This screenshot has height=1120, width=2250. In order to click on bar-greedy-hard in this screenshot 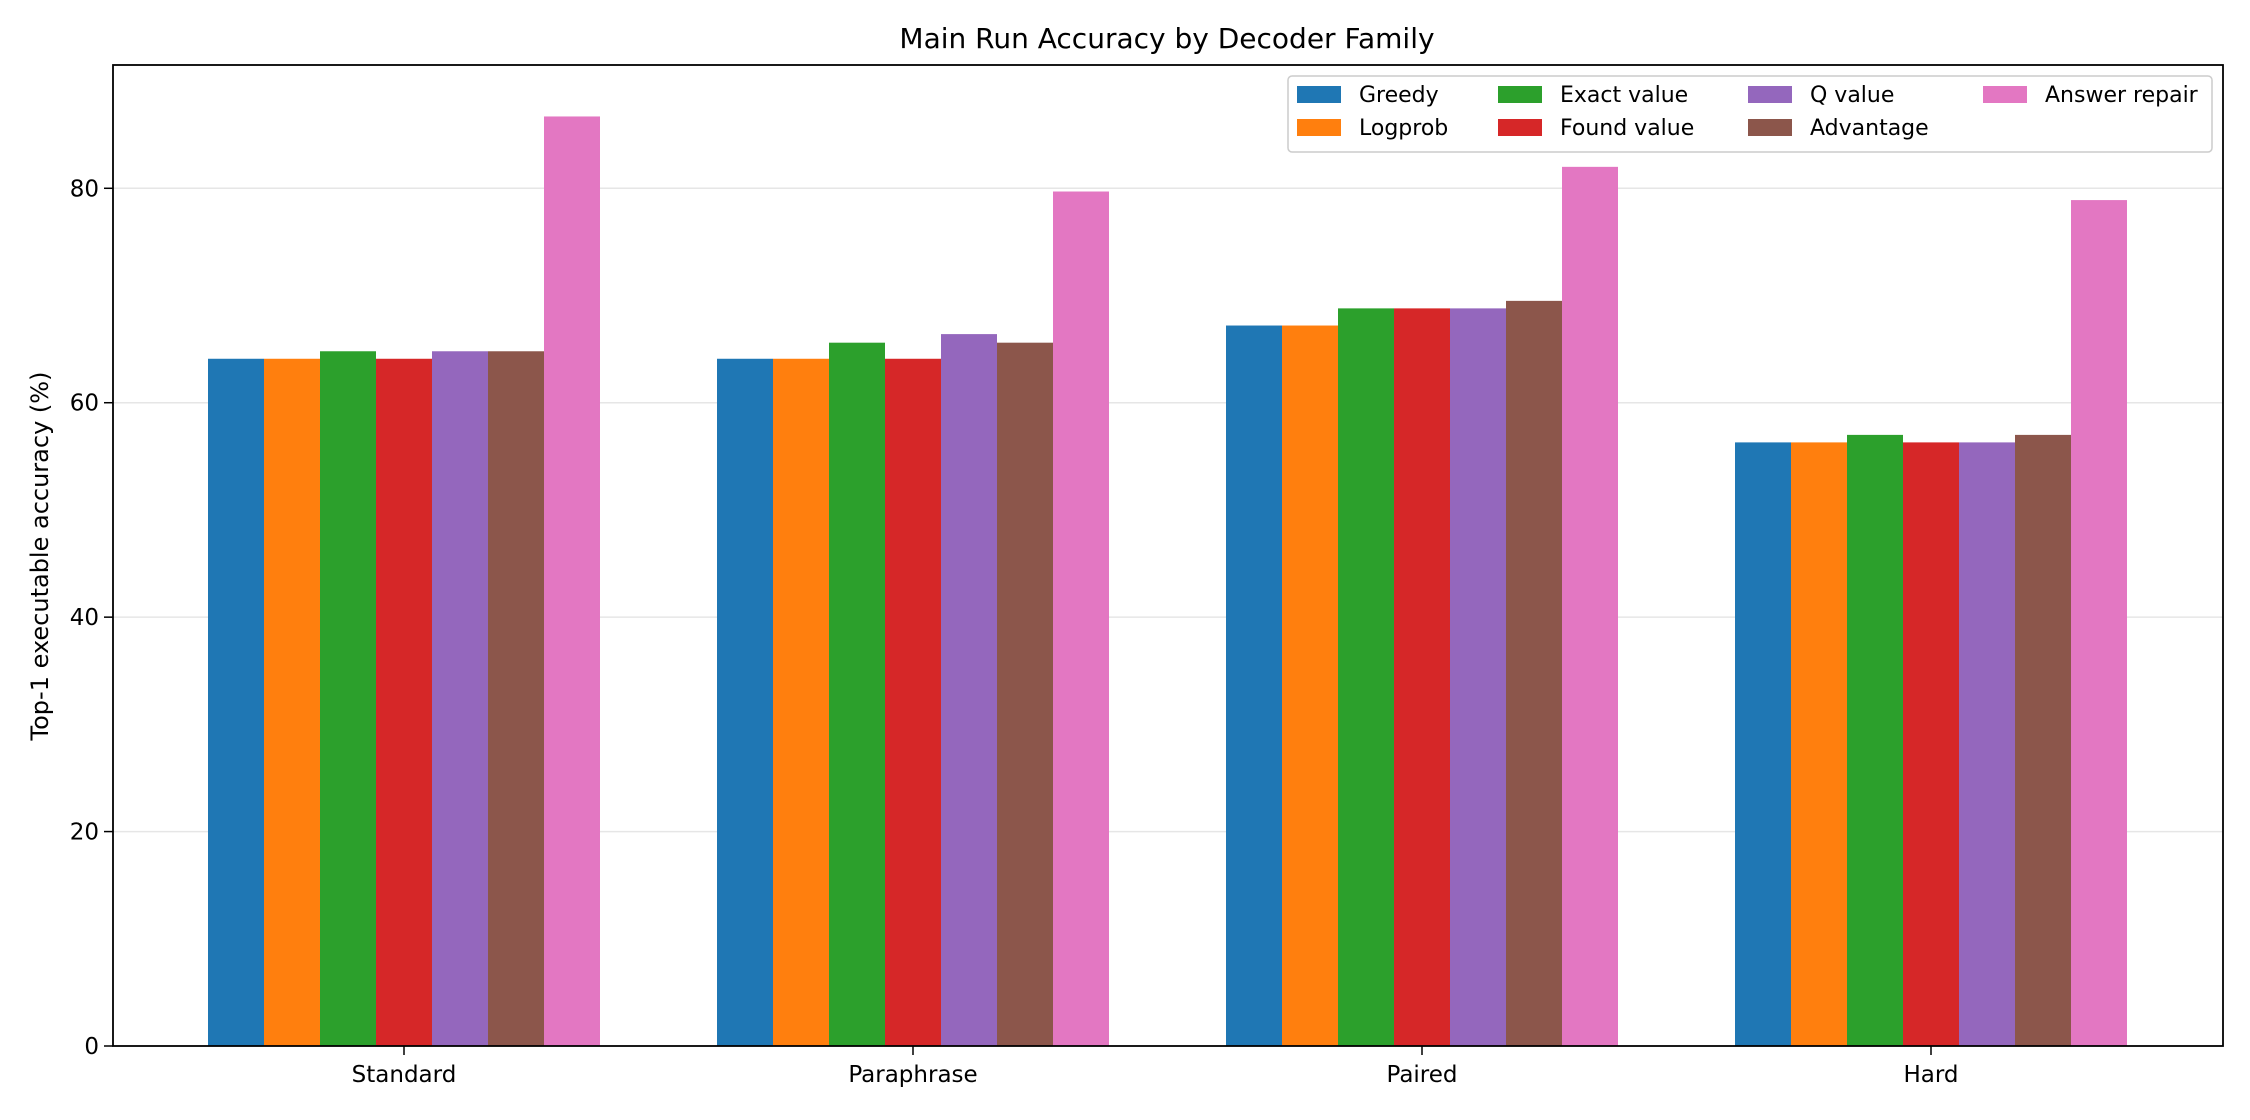, I will do `click(1763, 744)`.